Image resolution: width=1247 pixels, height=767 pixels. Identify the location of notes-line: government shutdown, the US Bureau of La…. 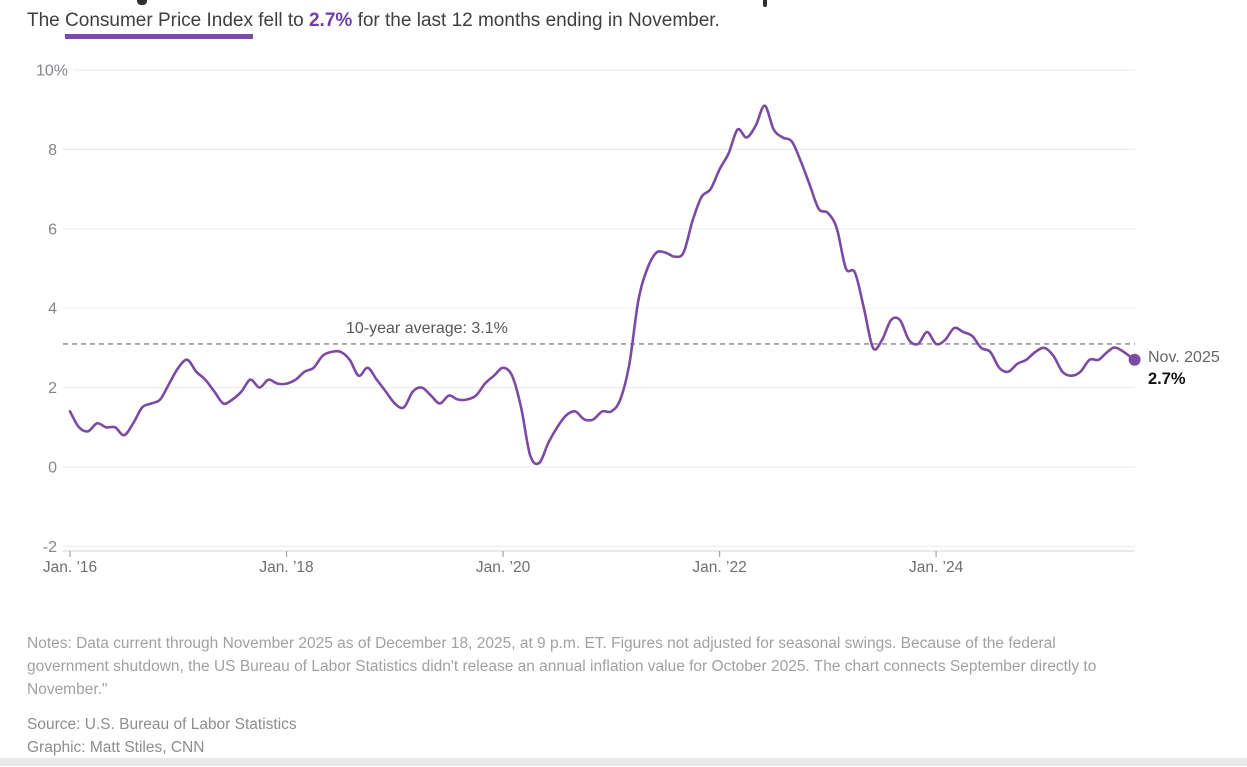
(562, 666).